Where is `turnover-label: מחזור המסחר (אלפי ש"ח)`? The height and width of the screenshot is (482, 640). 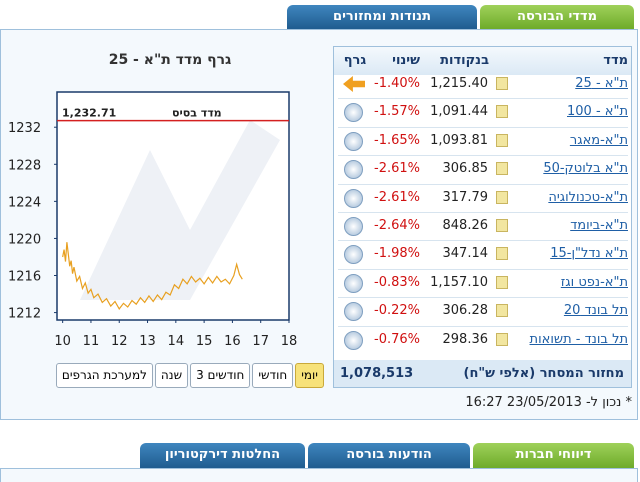 turnover-label: מחזור המסחר (אלפי ש"ח) is located at coordinates (544, 373).